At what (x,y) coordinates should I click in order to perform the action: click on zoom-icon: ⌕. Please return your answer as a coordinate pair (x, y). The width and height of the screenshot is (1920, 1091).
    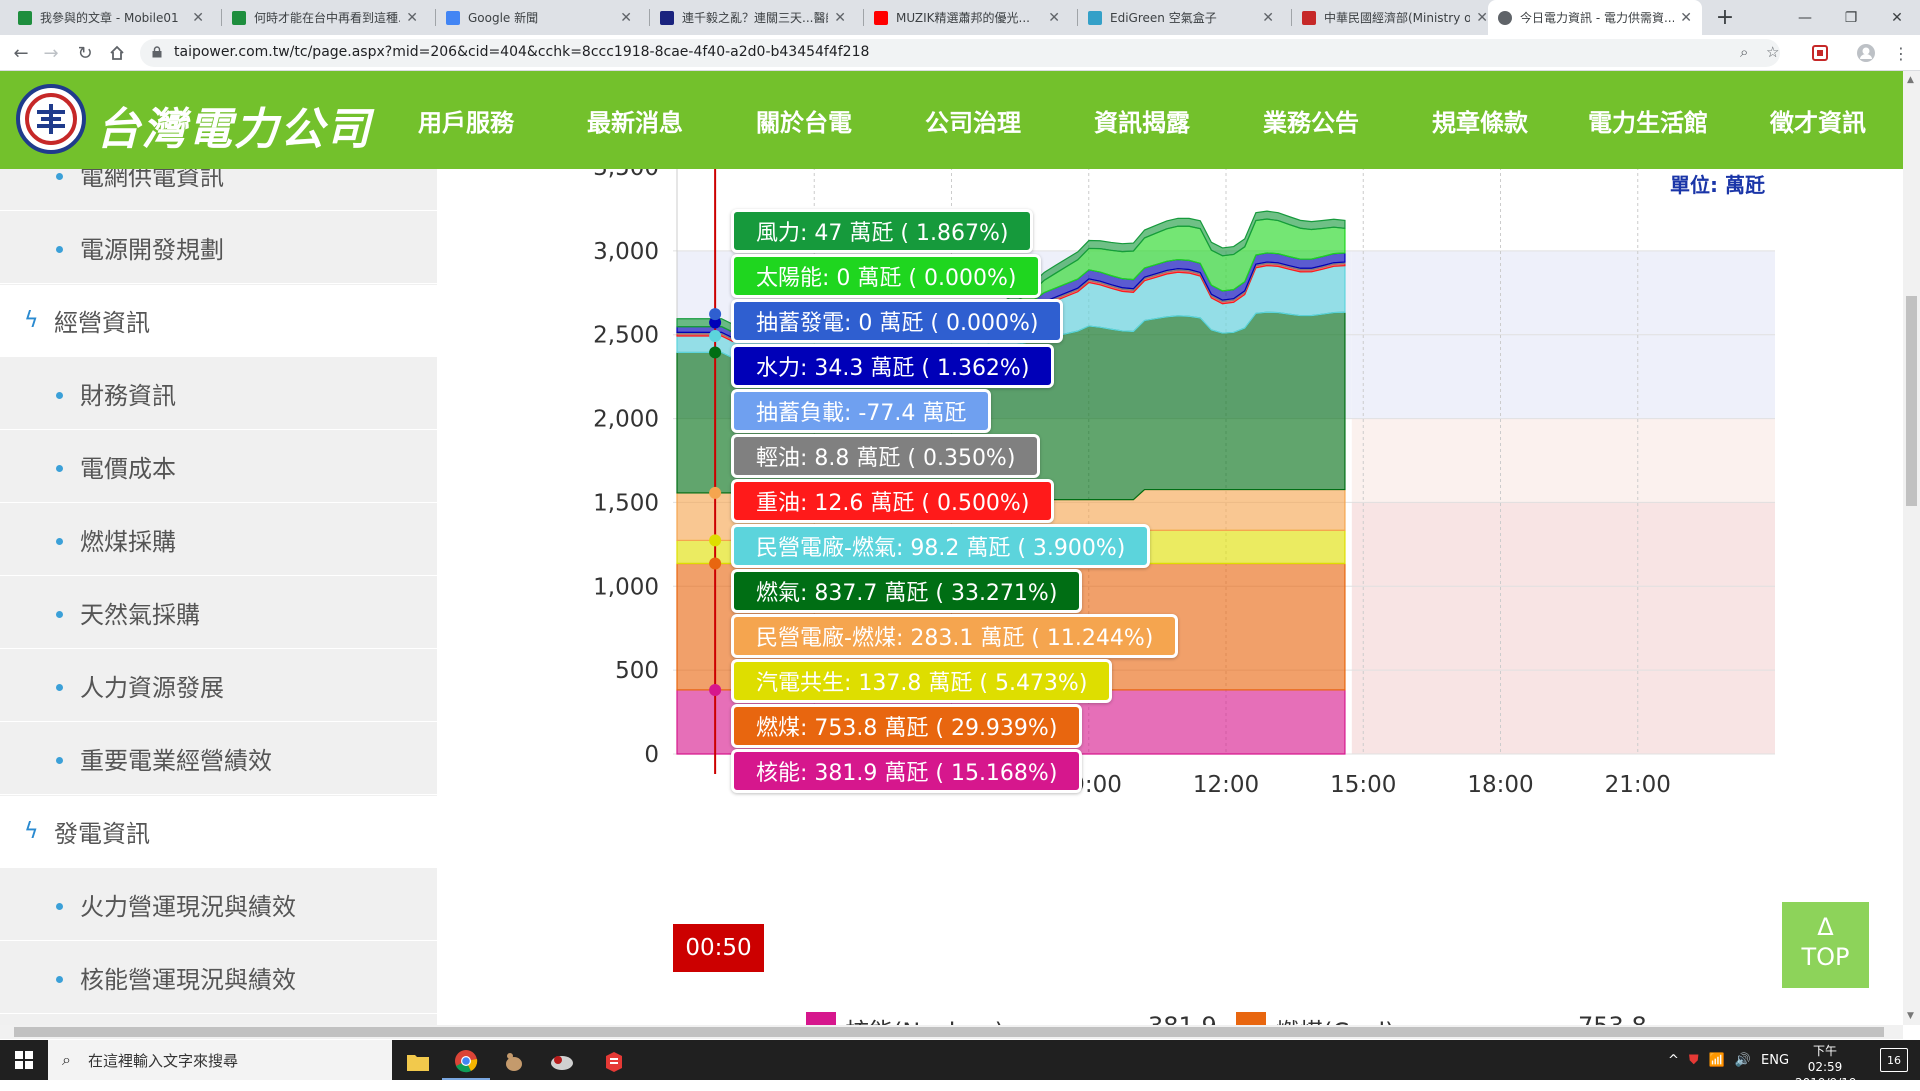
    Looking at the image, I should click on (1744, 52).